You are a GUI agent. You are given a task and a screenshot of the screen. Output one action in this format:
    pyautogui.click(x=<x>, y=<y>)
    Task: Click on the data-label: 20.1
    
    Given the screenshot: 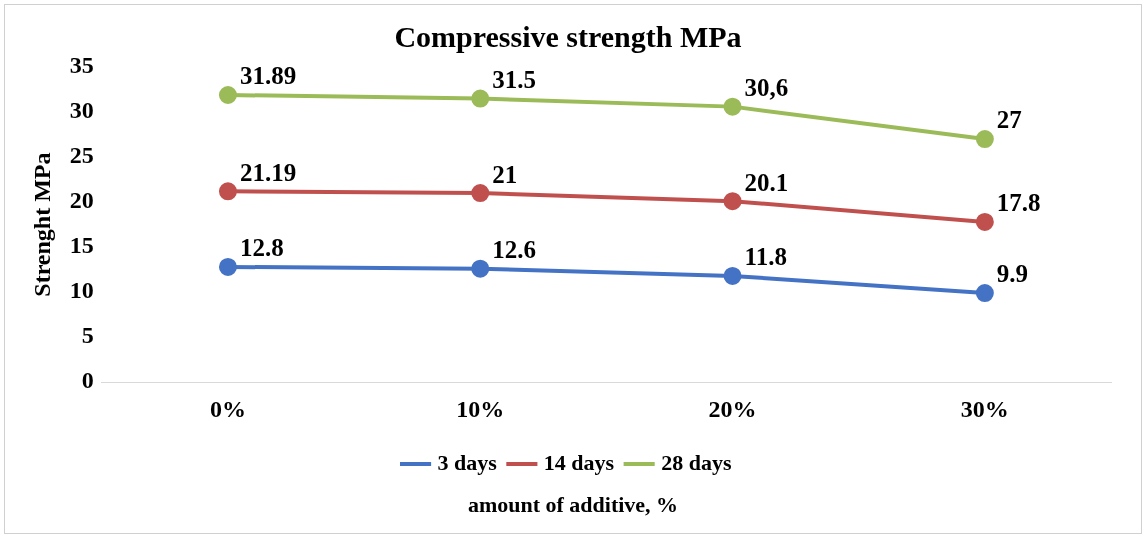 What is the action you would take?
    pyautogui.click(x=766, y=182)
    